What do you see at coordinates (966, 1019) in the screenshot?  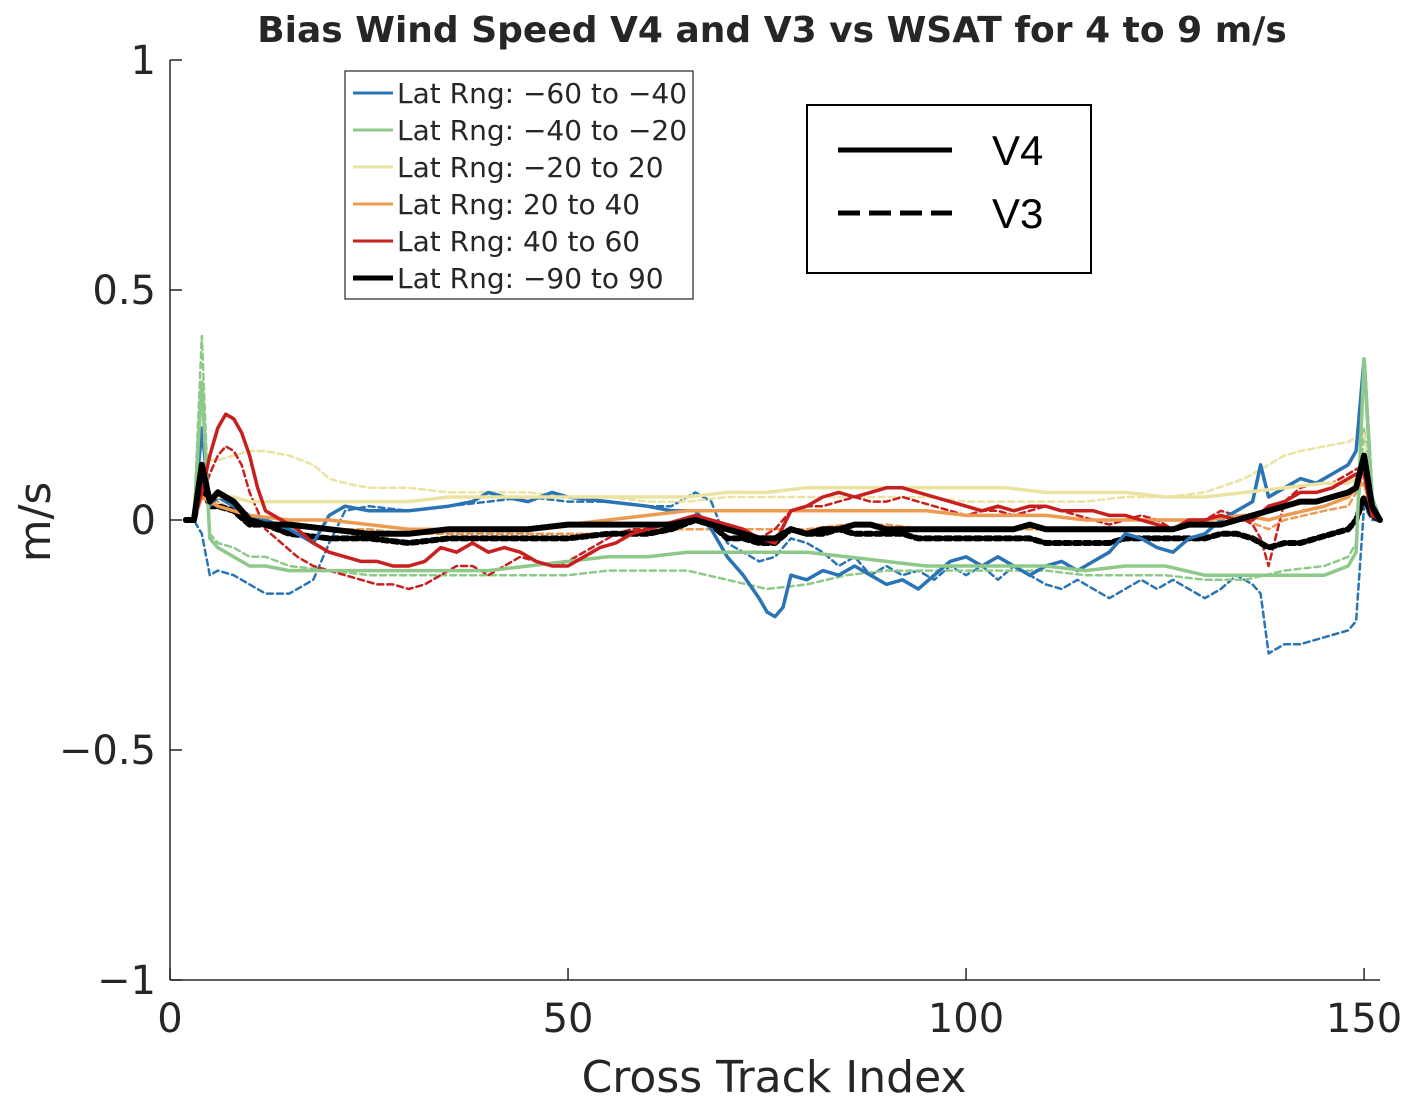 I see `x-tick-label: 100` at bounding box center [966, 1019].